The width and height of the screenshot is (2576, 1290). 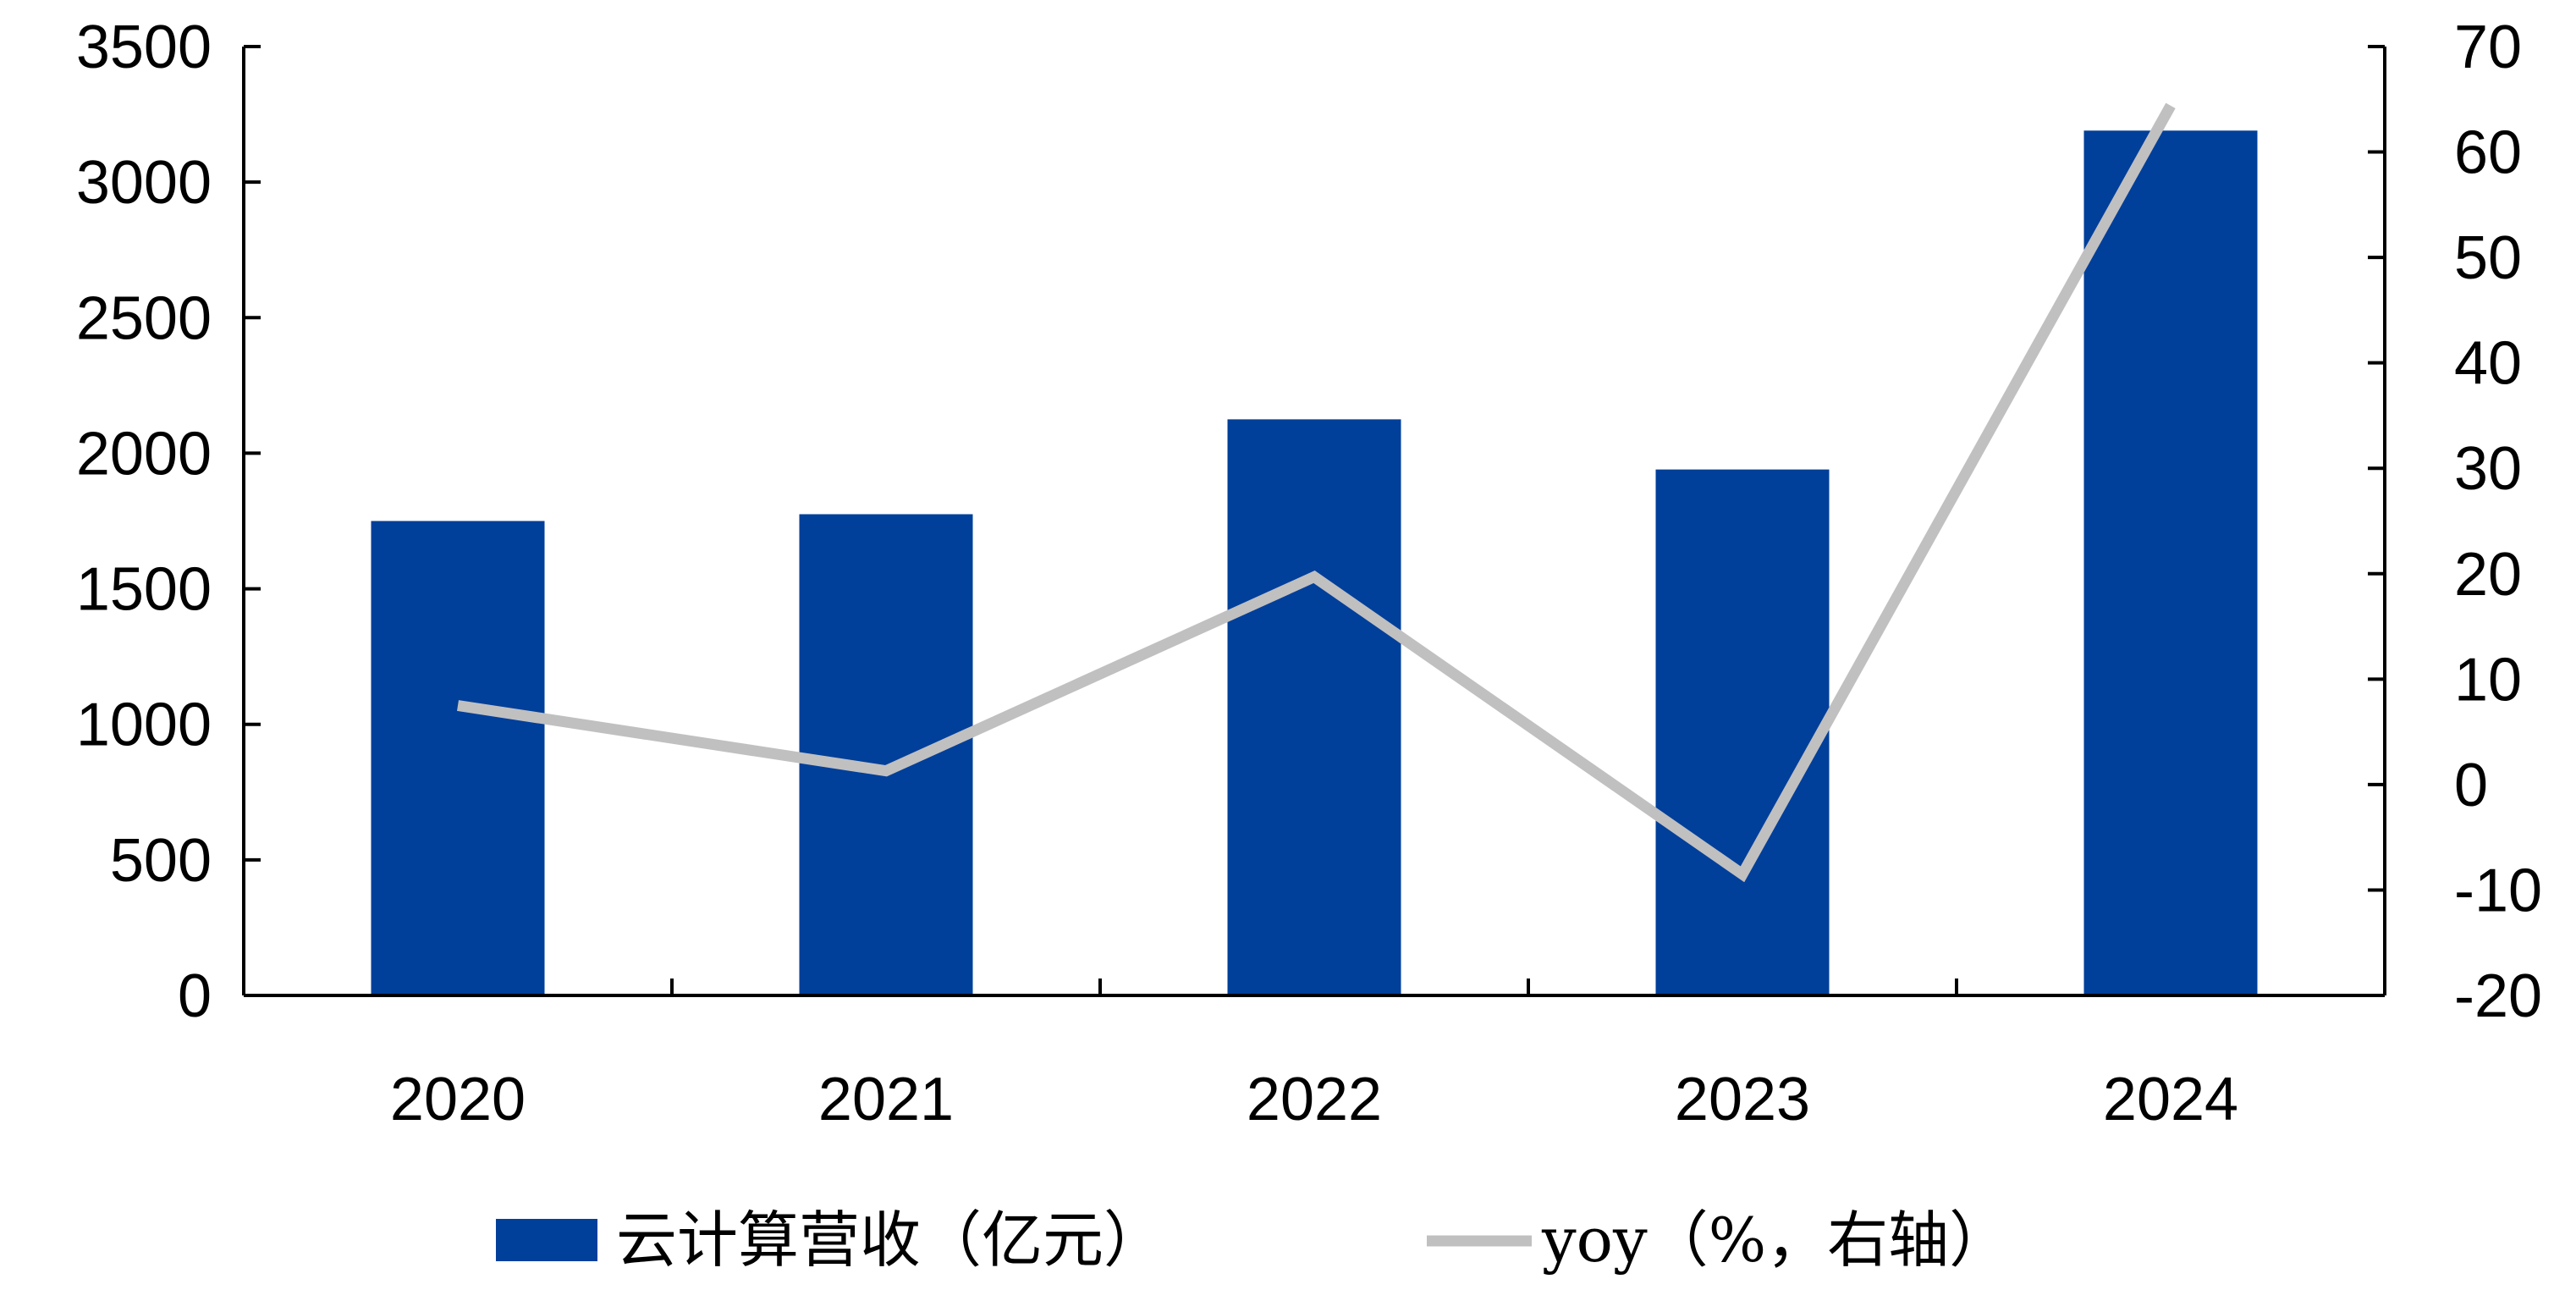 I want to click on bar-2023, so click(x=1743, y=733).